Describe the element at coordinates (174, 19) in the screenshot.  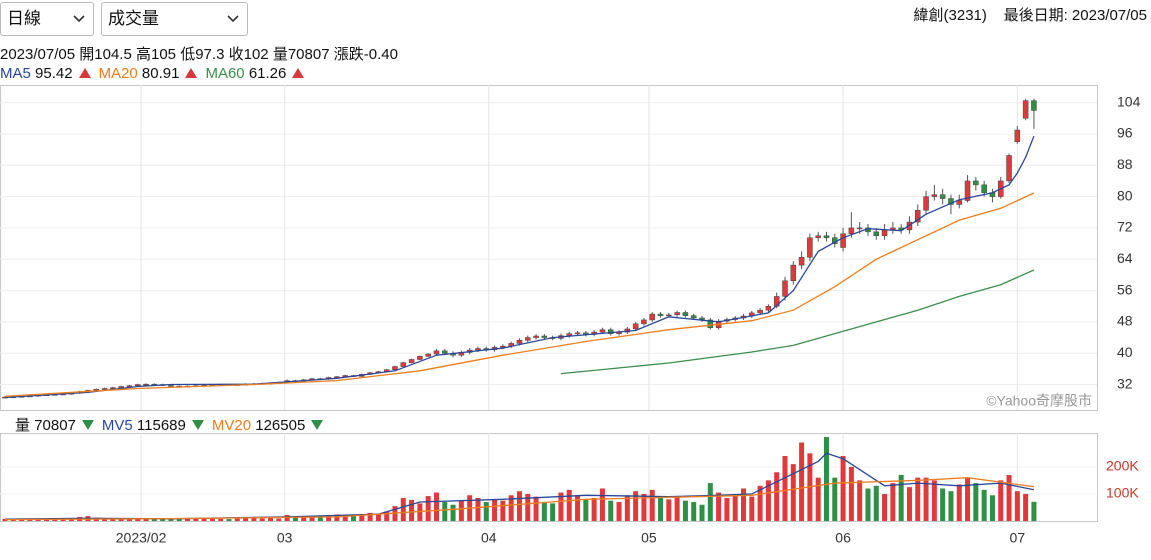
I see `indicator-select: 成交量` at that location.